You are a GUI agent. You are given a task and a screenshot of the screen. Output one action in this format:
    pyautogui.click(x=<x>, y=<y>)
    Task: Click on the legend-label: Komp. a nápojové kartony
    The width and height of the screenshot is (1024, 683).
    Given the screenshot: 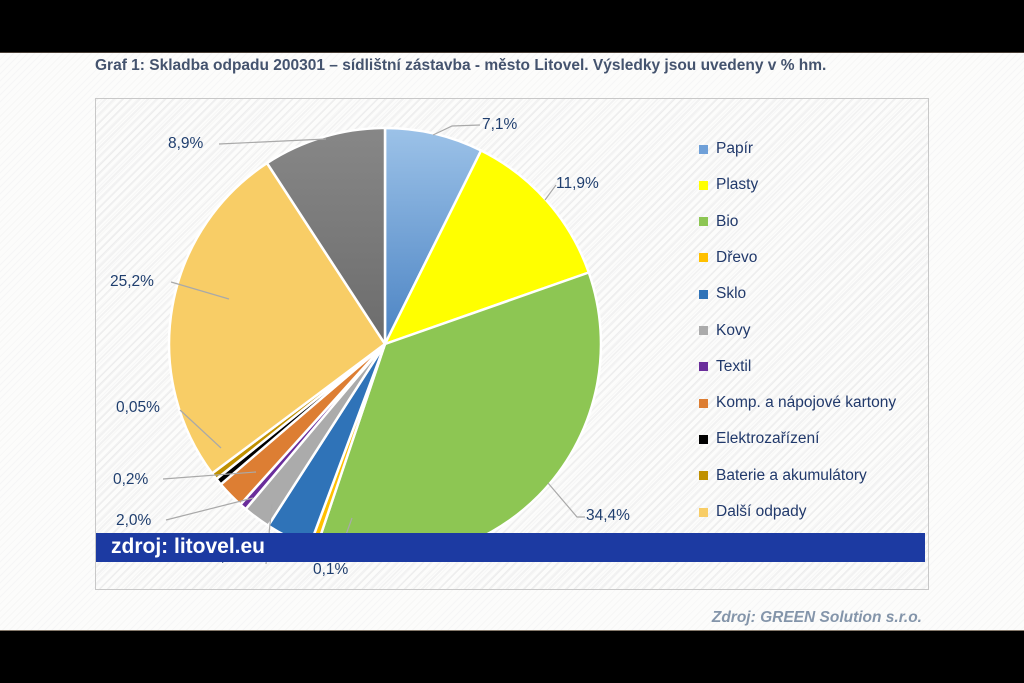 What is the action you would take?
    pyautogui.click(x=806, y=403)
    